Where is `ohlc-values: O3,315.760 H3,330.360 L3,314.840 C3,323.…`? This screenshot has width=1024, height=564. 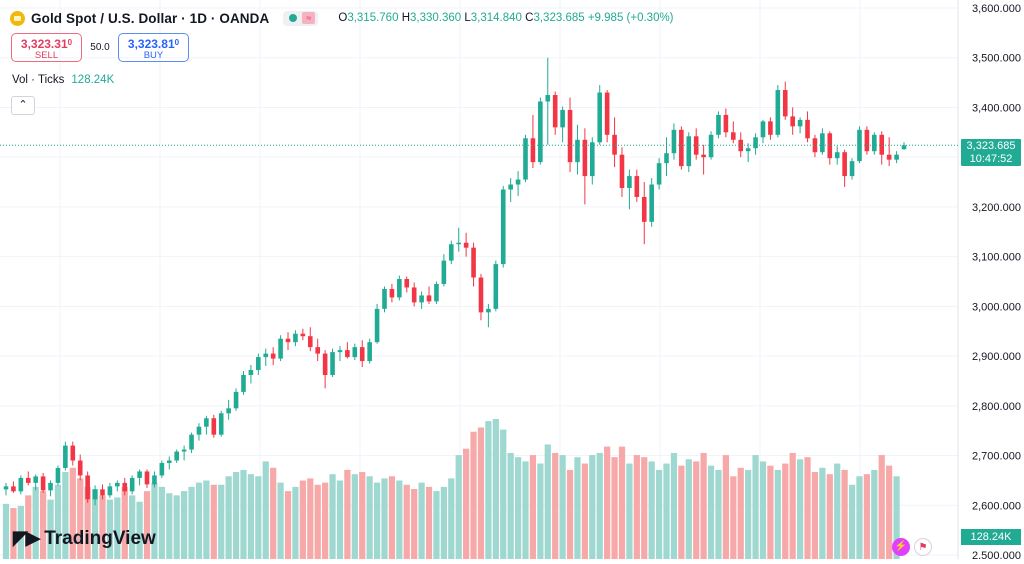 ohlc-values: O3,315.760 H3,330.360 L3,314.840 C3,323.… is located at coordinates (505, 18).